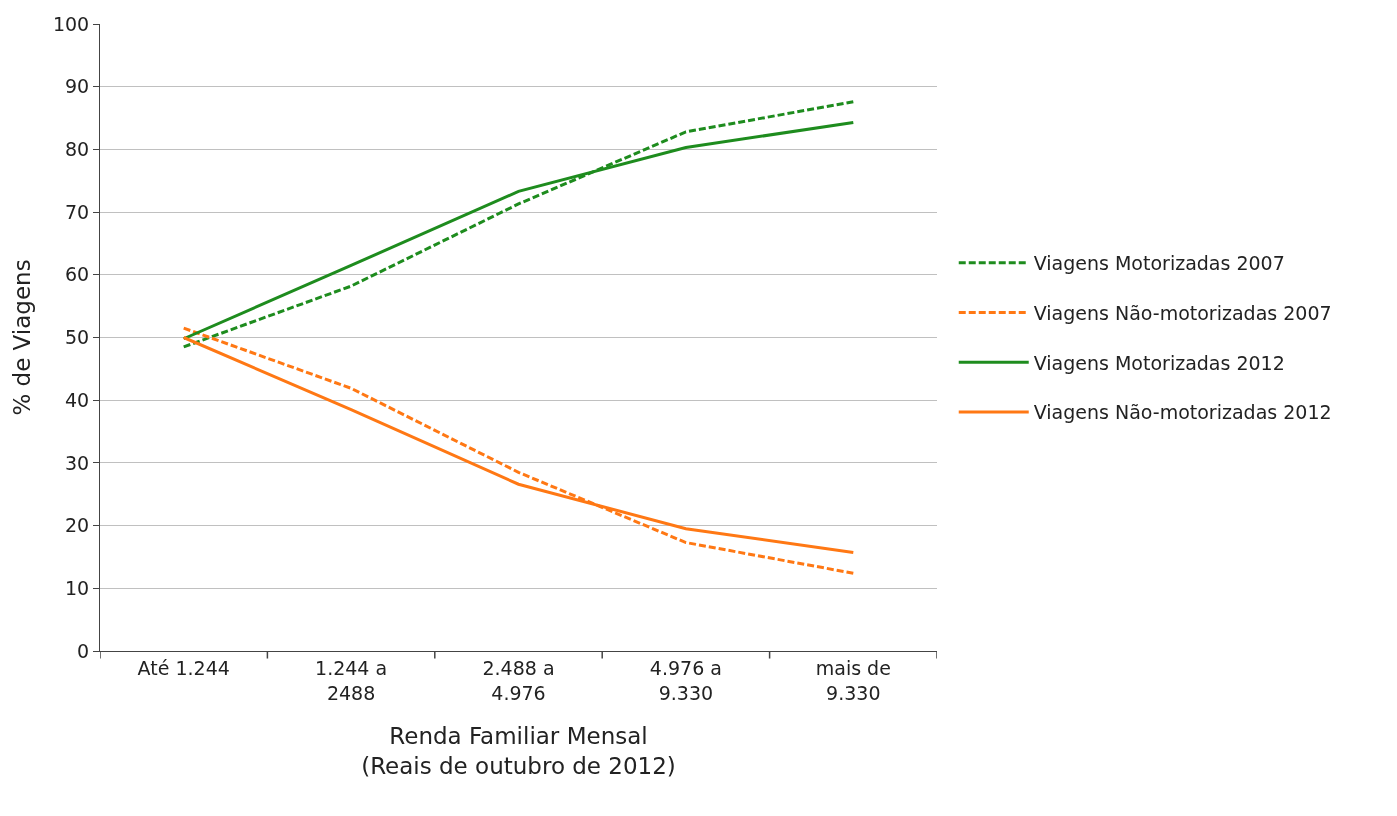  What do you see at coordinates (77, 462) in the screenshot?
I see `y-tick-label: 30` at bounding box center [77, 462].